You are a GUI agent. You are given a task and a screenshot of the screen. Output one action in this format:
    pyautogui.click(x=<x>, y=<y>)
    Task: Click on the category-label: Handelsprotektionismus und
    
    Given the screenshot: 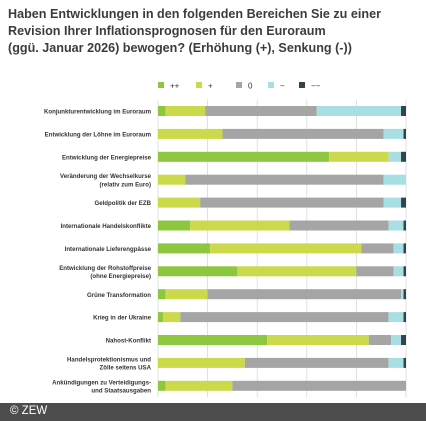 What is the action you would take?
    pyautogui.click(x=109, y=359)
    